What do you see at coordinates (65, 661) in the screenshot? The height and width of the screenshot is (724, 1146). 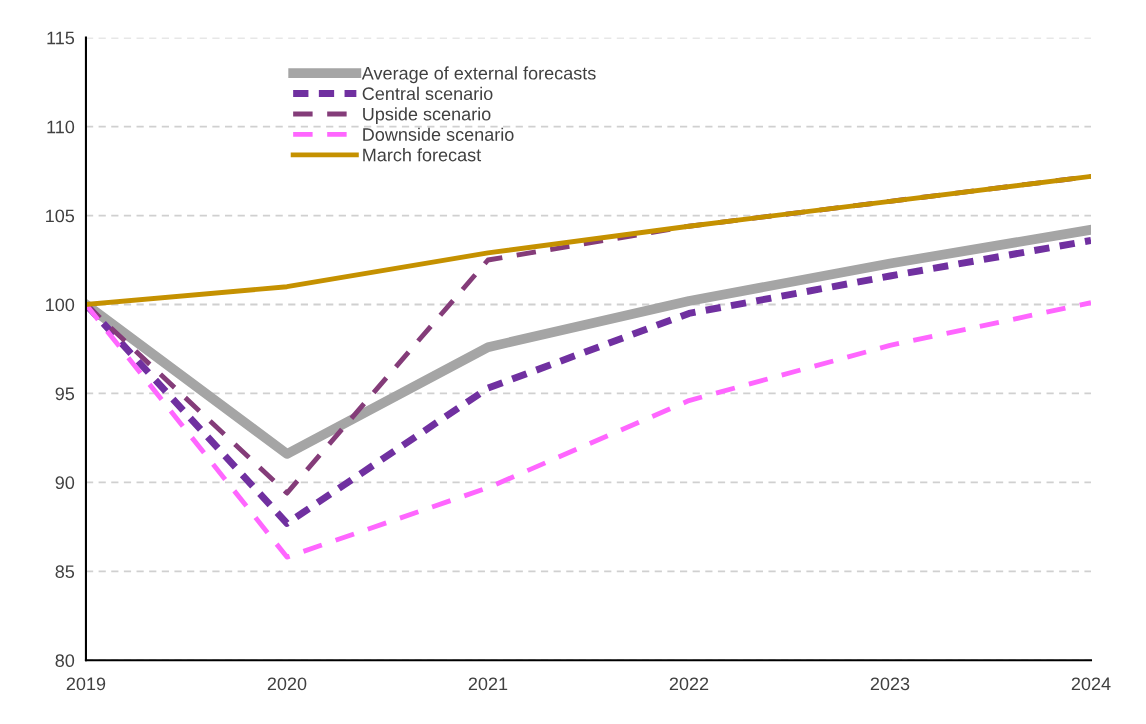 I see `y-tick-label: 80` at bounding box center [65, 661].